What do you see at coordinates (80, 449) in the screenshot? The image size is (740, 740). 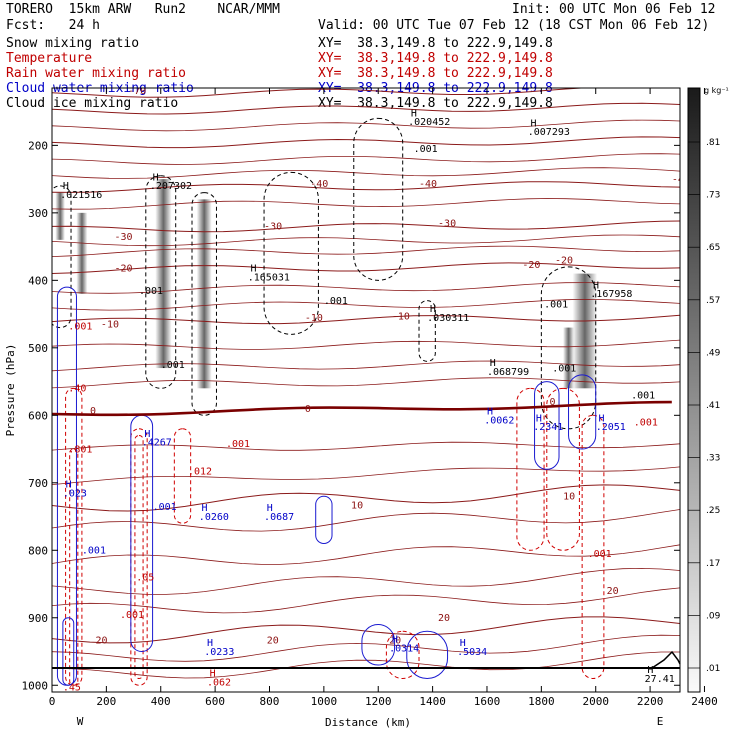 I see `contour-value-label: .801` at bounding box center [80, 449].